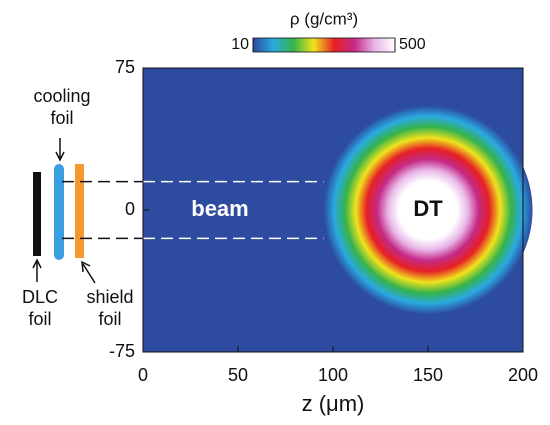 The width and height of the screenshot is (550, 425). Describe the element at coordinates (79, 211) in the screenshot. I see `shield-foil` at that location.